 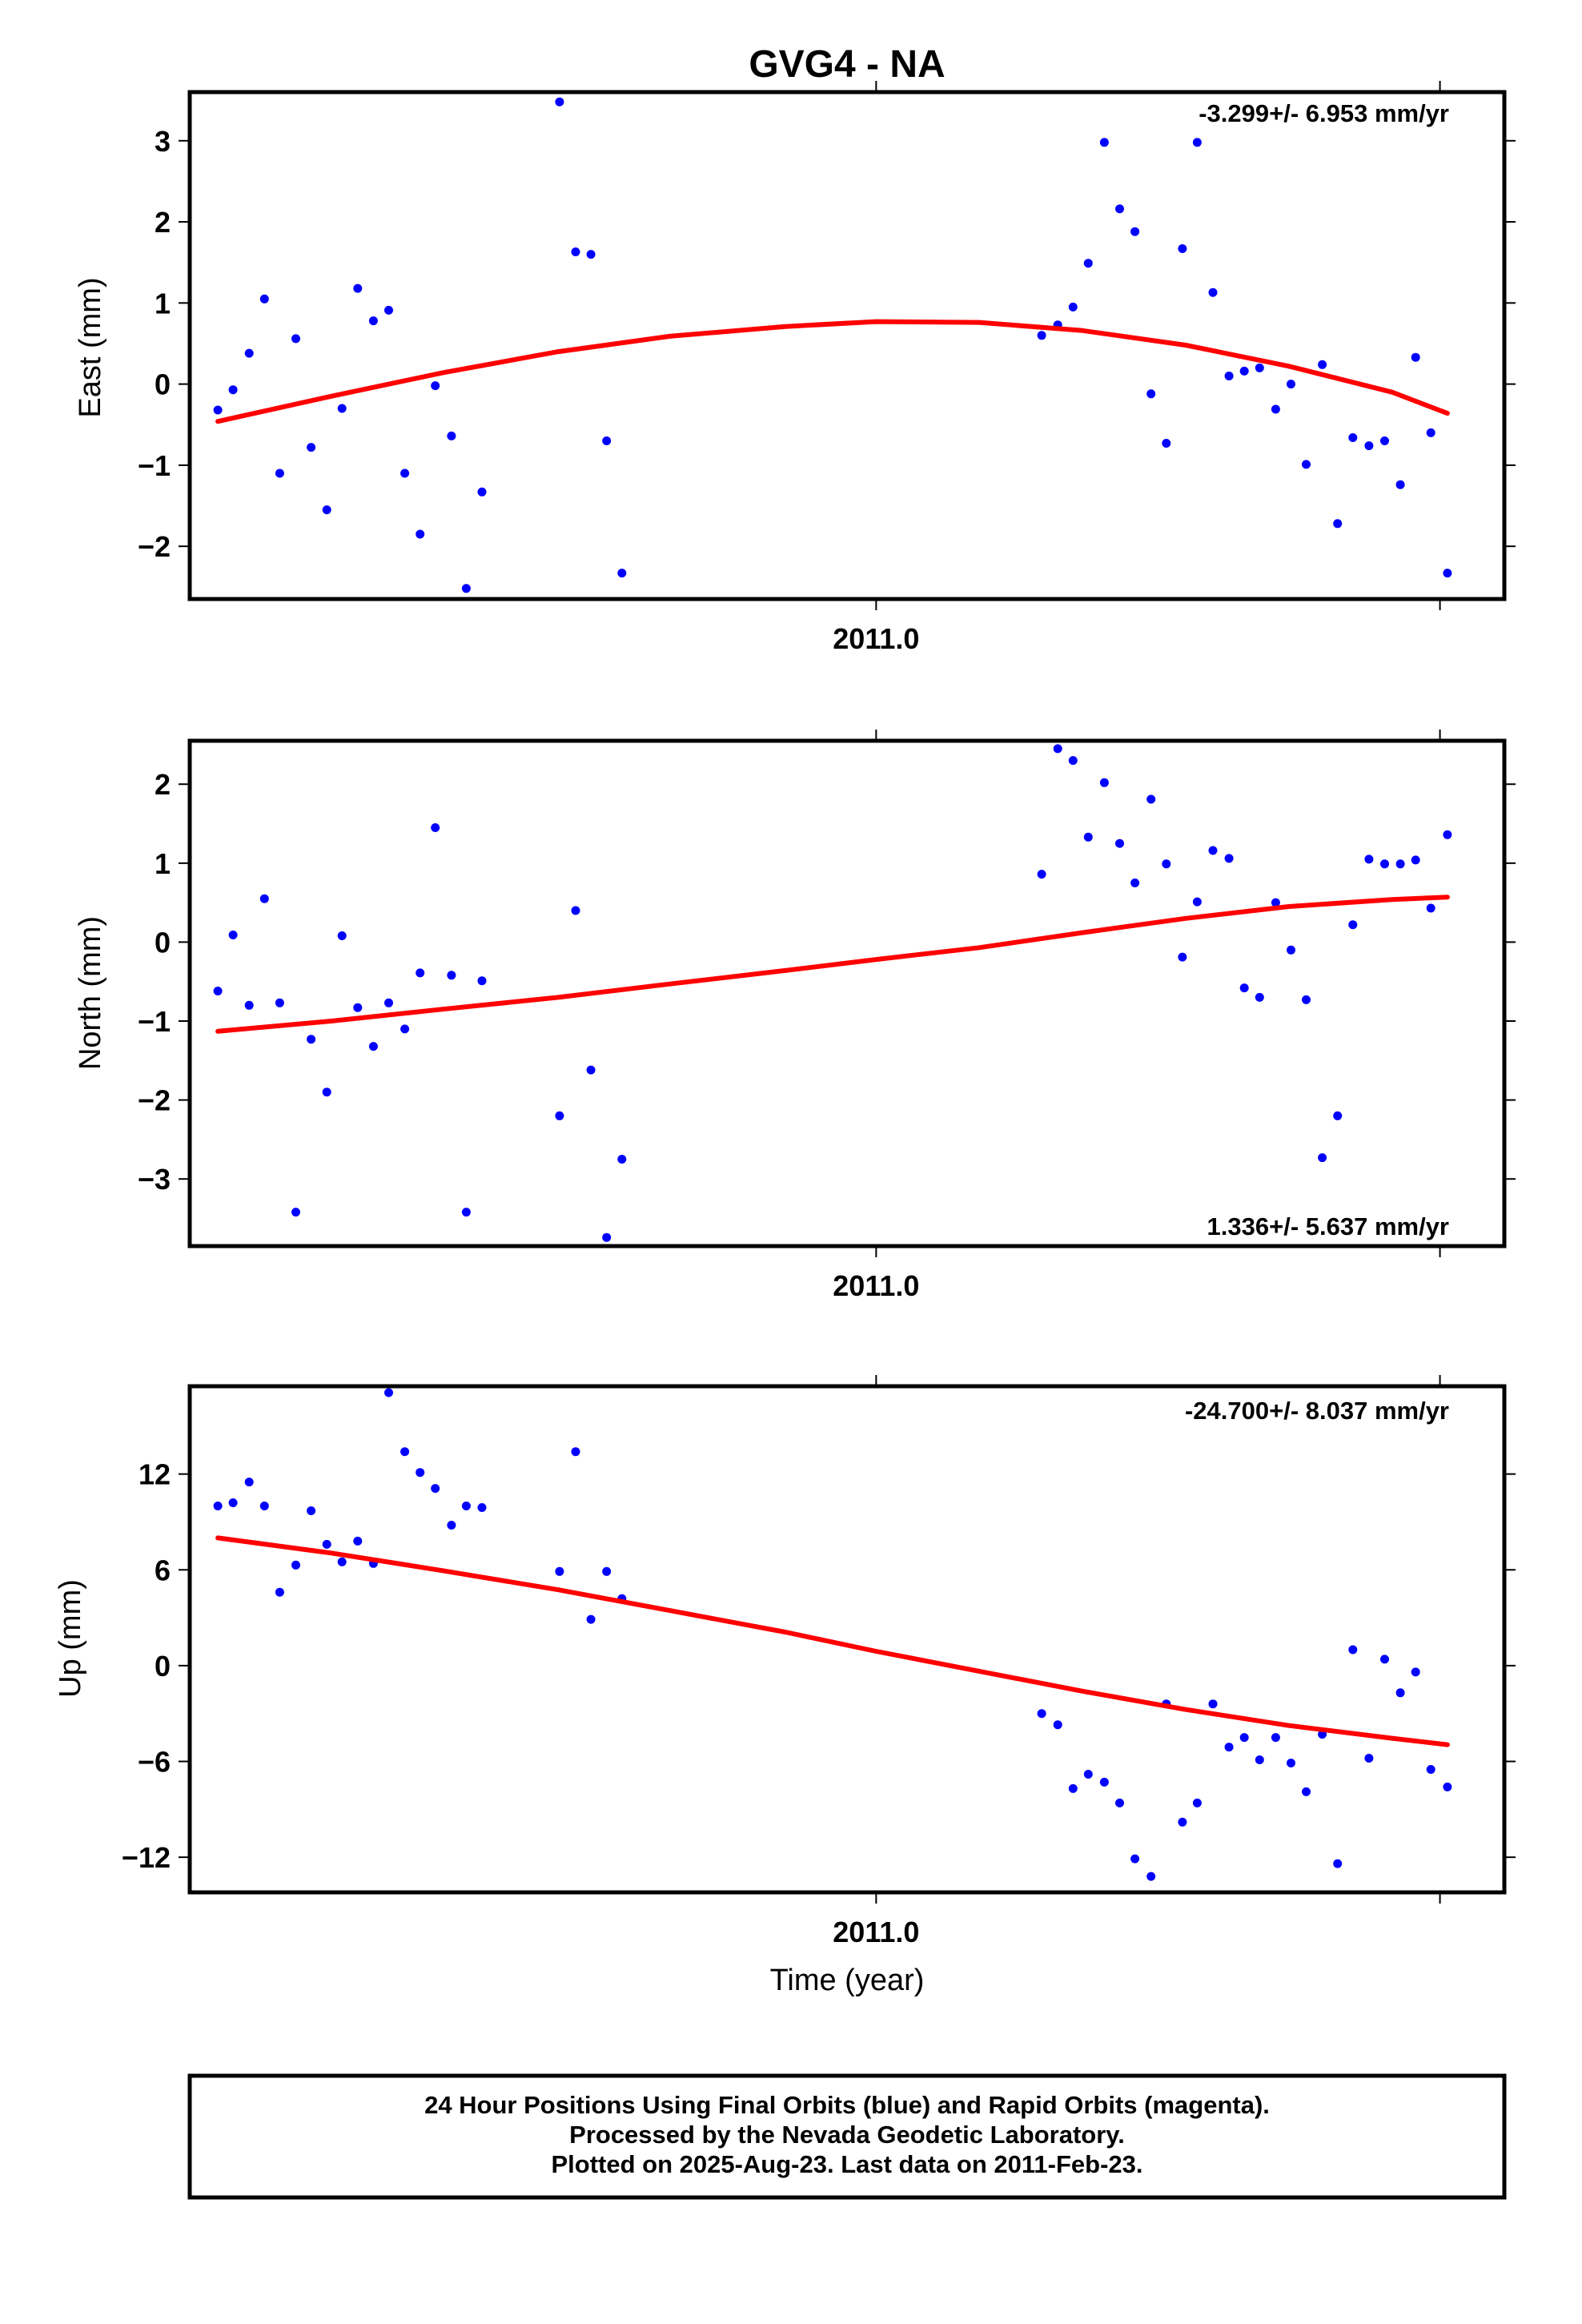 What do you see at coordinates (847, 2136) in the screenshot?
I see `footer-frame` at bounding box center [847, 2136].